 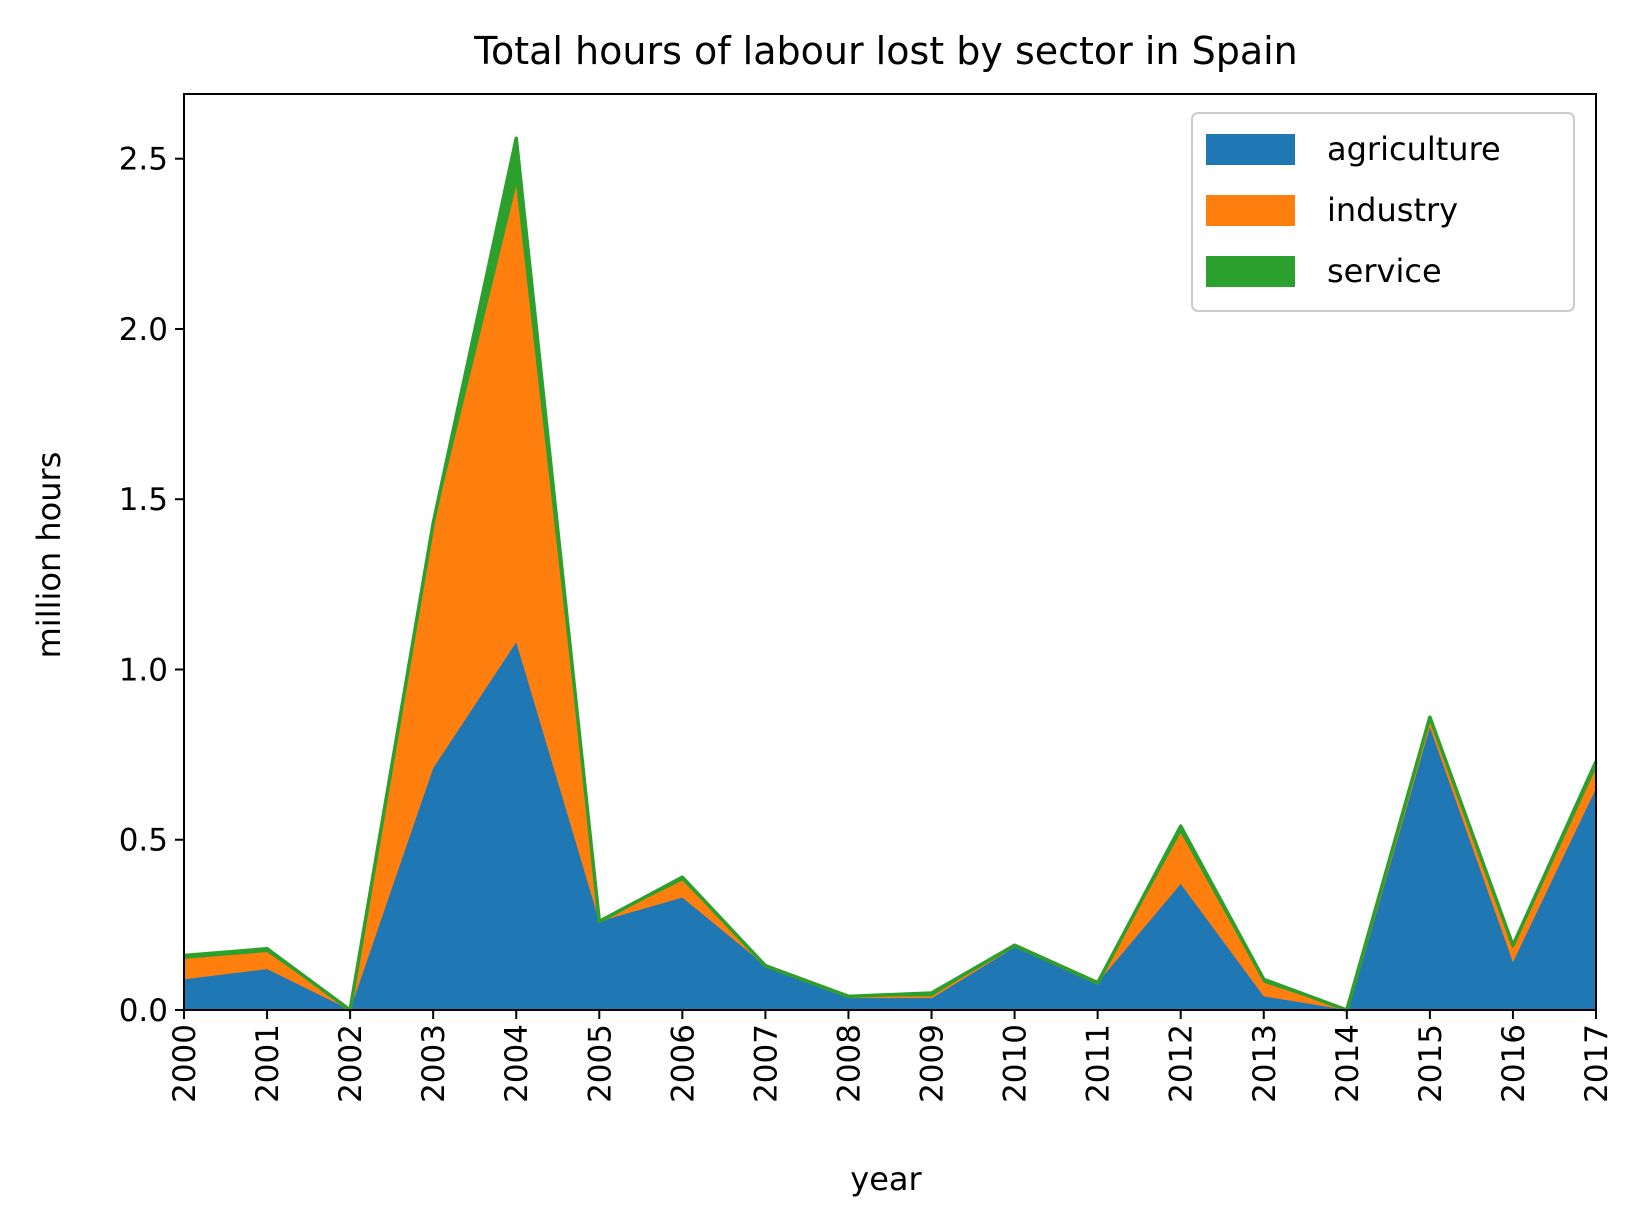 What do you see at coordinates (351, 1063) in the screenshot?
I see `x-tick-label: 2002` at bounding box center [351, 1063].